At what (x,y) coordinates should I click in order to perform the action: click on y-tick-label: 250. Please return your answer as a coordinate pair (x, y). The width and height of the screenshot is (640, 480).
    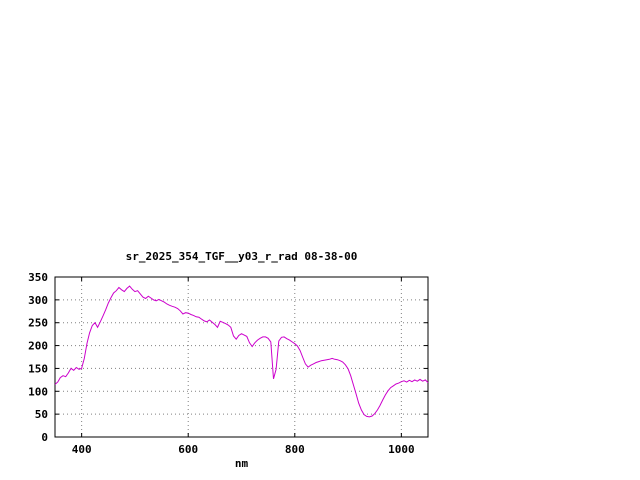
    Looking at the image, I should click on (38, 323).